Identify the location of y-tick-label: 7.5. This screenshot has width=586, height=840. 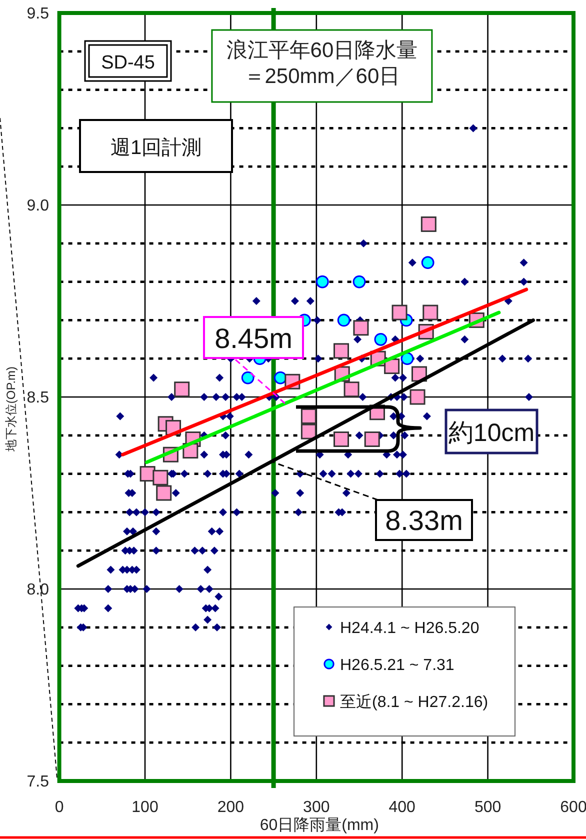
(38, 782).